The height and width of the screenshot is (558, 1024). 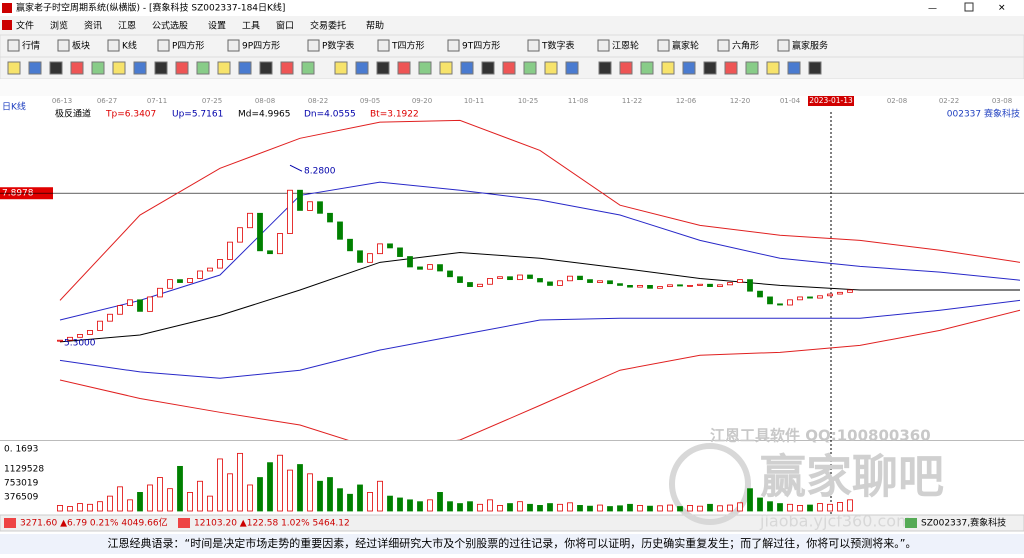 What do you see at coordinates (197, 115) in the screenshot?
I see `indicator-param: Up=5.7161` at bounding box center [197, 115].